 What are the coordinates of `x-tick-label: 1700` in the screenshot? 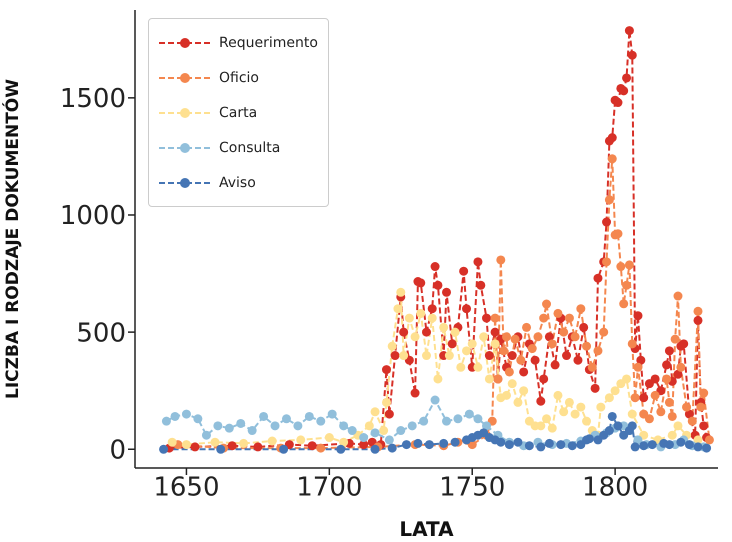 It's located at (329, 487).